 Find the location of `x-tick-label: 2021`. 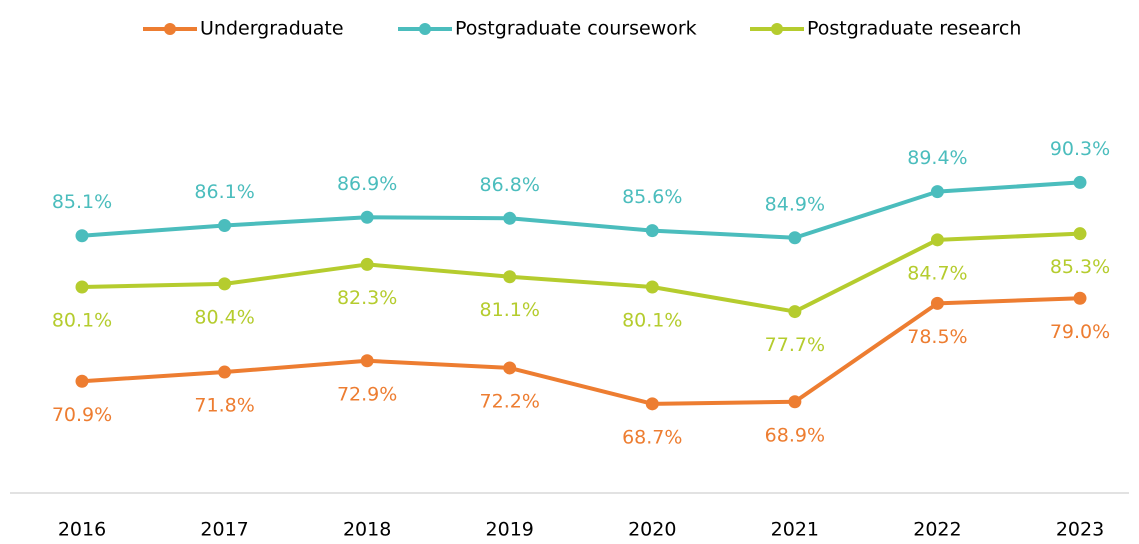

x-tick-label: 2021 is located at coordinates (795, 530).